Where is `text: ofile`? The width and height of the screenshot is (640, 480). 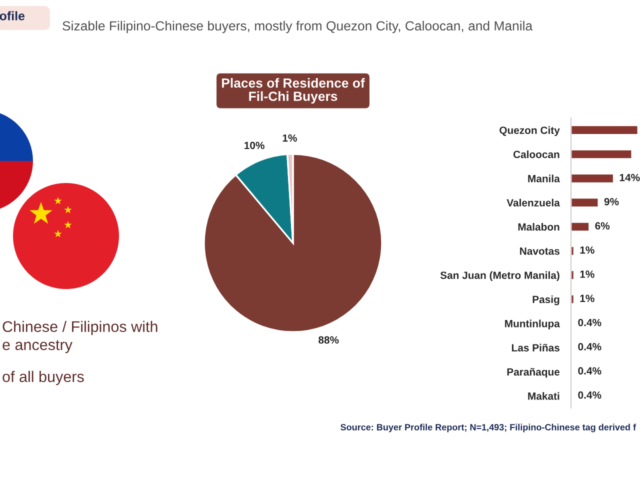
text: ofile is located at coordinates (12, 15).